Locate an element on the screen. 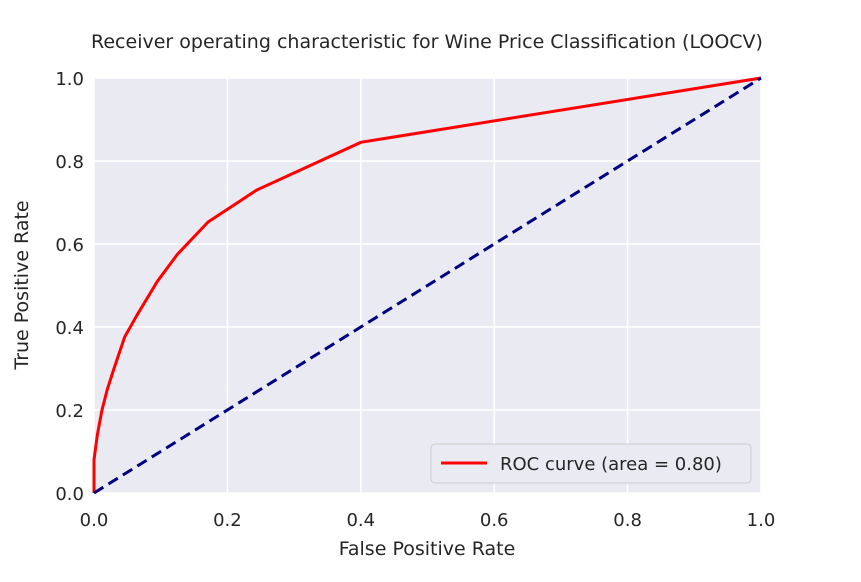 This screenshot has width=861, height=582. y-tick-label: 0.0 is located at coordinates (69, 494).